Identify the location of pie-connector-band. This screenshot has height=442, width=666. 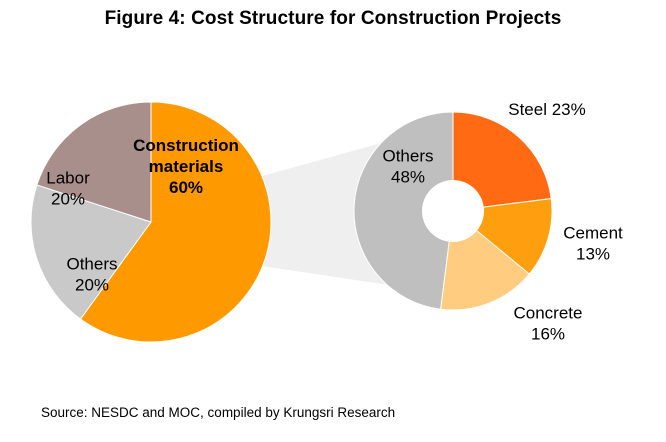
(322, 213).